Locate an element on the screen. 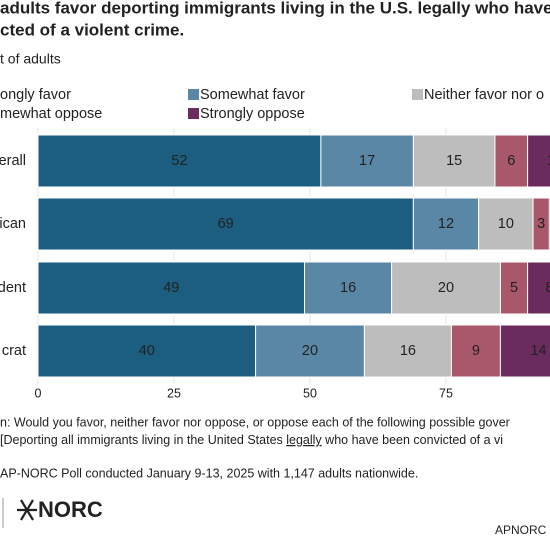  value-label: 17 is located at coordinates (367, 161).